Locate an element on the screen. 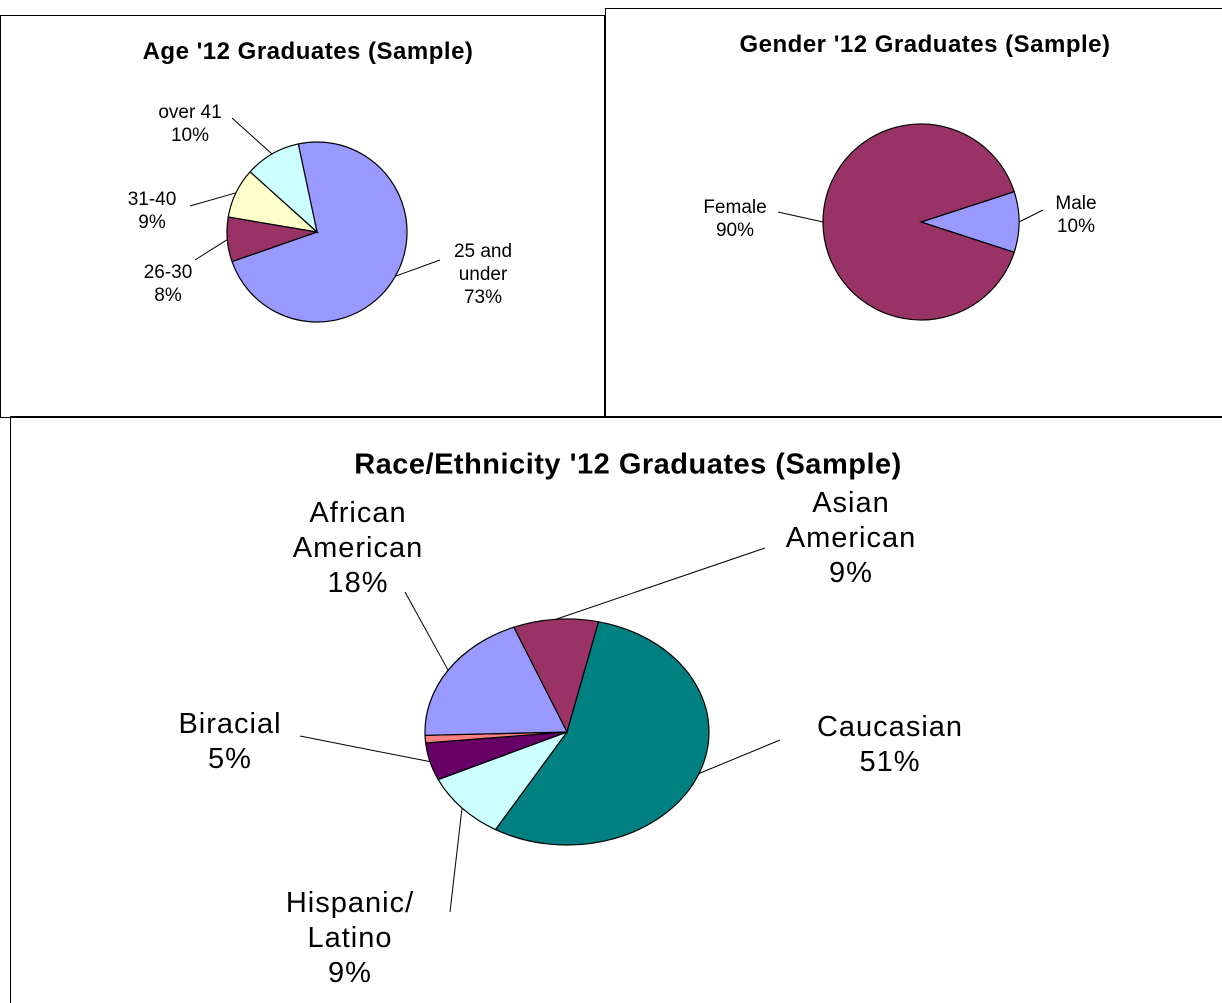  slice-label: Biracial 5% is located at coordinates (230, 742).